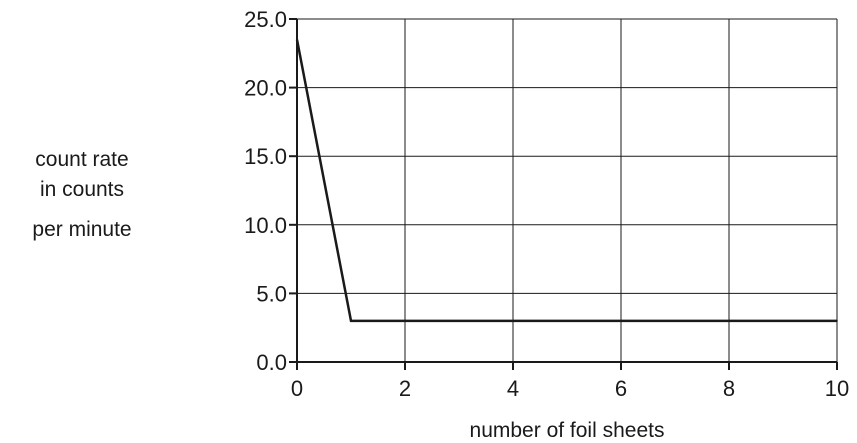  Describe the element at coordinates (271, 362) in the screenshot. I see `y-tick-label: 0.0` at that location.